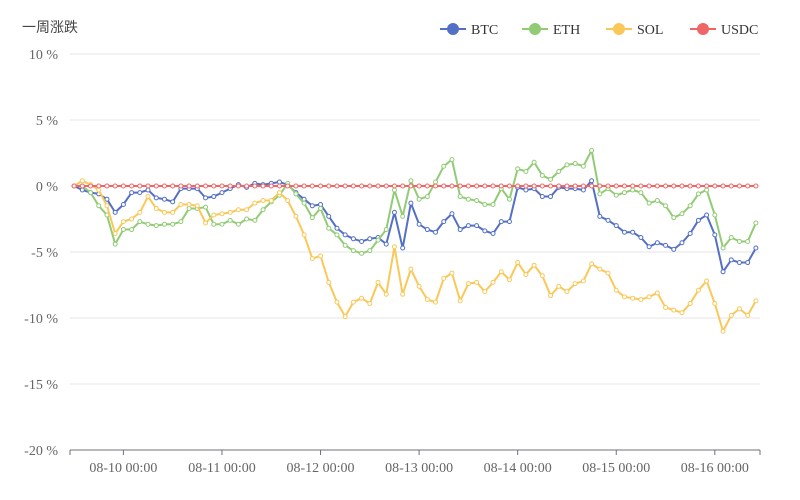 Image resolution: width=800 pixels, height=500 pixels. What do you see at coordinates (41, 385) in the screenshot?
I see `y-tick-label: -15 %` at bounding box center [41, 385].